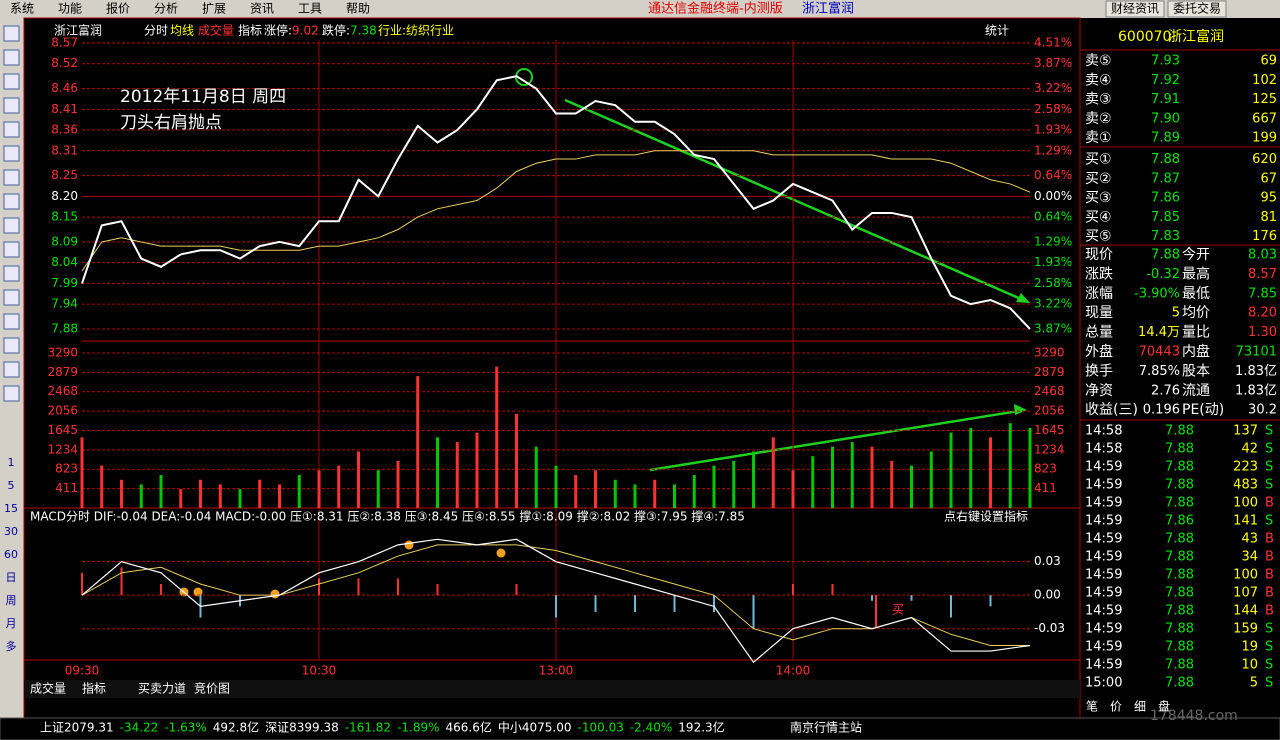  What do you see at coordinates (1047, 561) in the screenshot?
I see `macd-tick-label: 0.03` at bounding box center [1047, 561].